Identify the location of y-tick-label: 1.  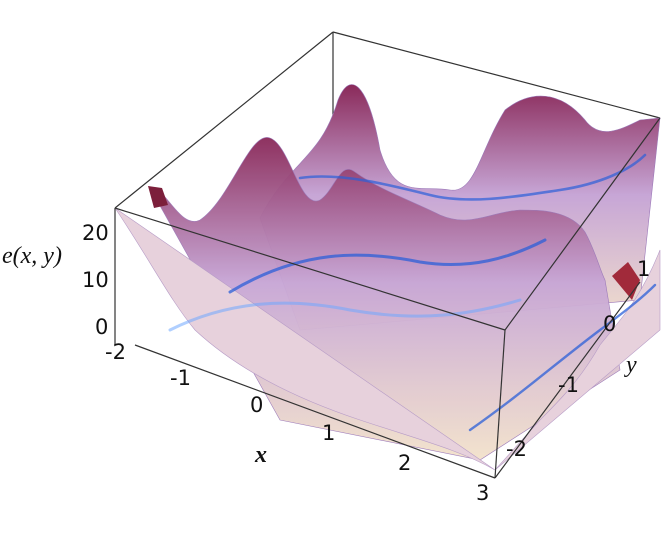
(643, 269).